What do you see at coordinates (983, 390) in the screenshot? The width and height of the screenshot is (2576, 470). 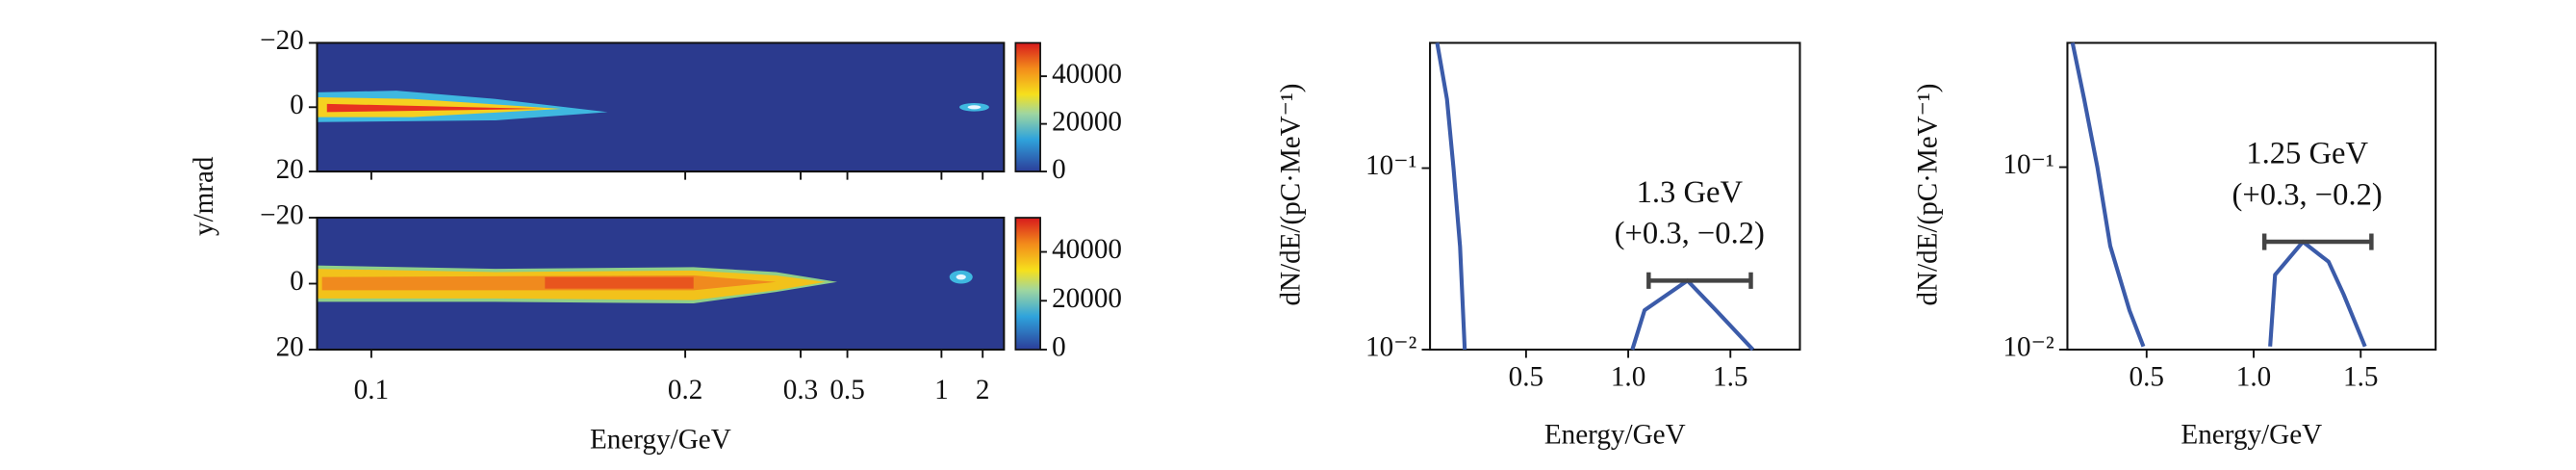 I see `x-tick-label: 2` at bounding box center [983, 390].